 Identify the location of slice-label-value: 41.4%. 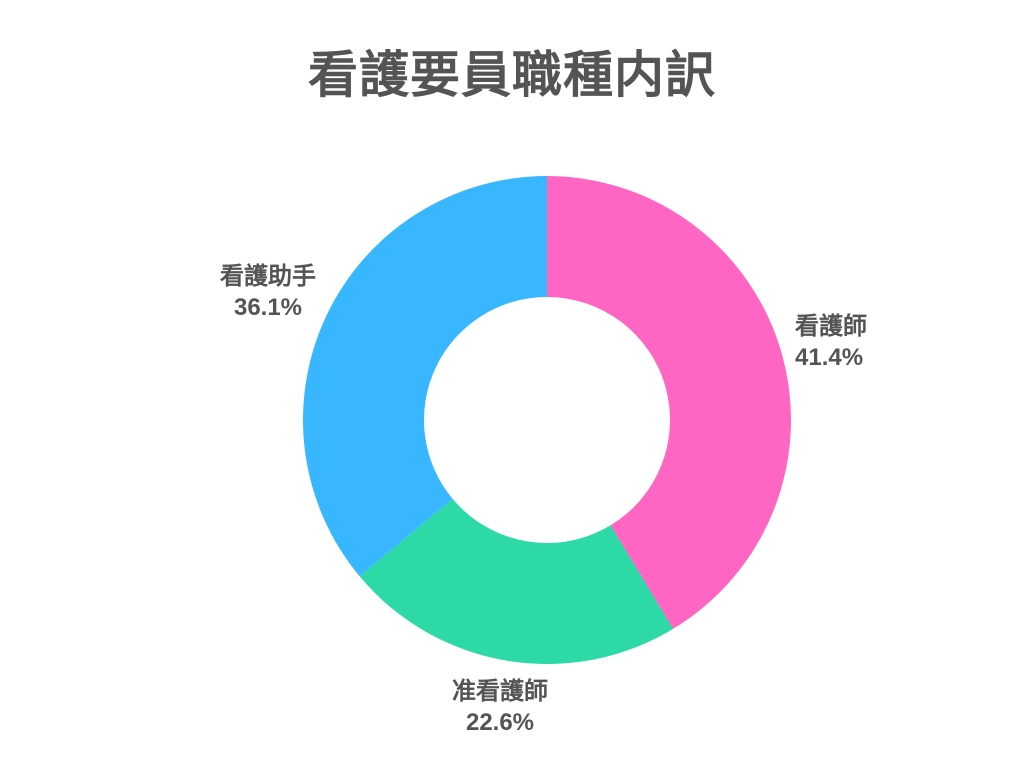
(829, 357).